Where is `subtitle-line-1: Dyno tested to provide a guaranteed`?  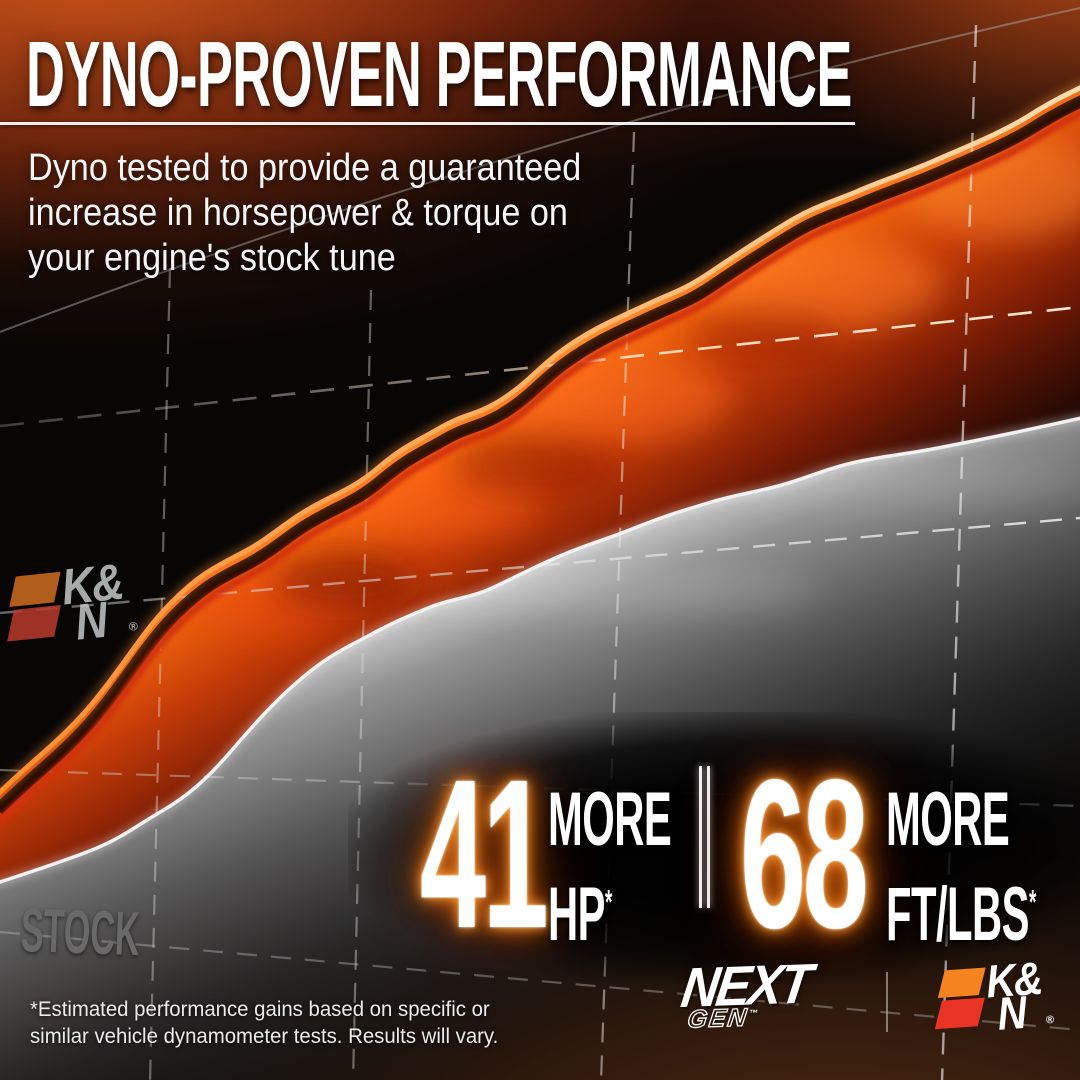
subtitle-line-1: Dyno tested to provide a guaranteed is located at coordinates (305, 168).